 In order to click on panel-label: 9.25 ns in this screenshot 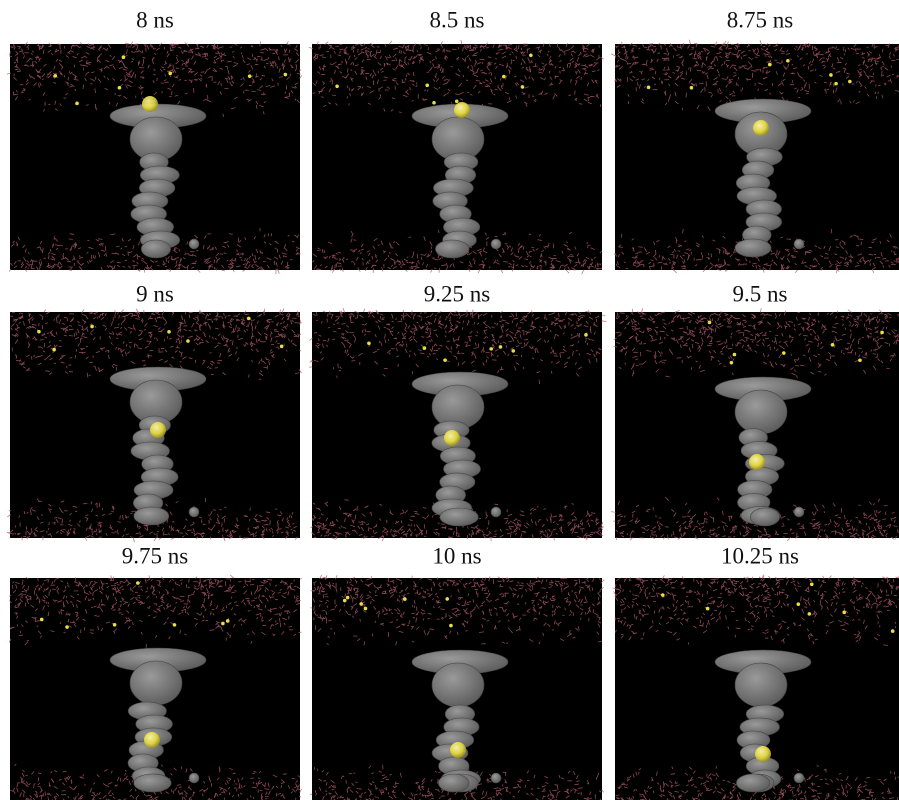, I will do `click(457, 293)`.